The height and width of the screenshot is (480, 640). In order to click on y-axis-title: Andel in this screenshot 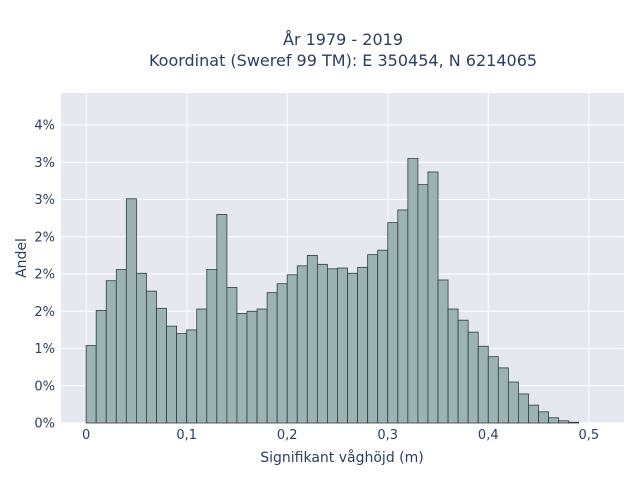, I will do `click(22, 258)`.